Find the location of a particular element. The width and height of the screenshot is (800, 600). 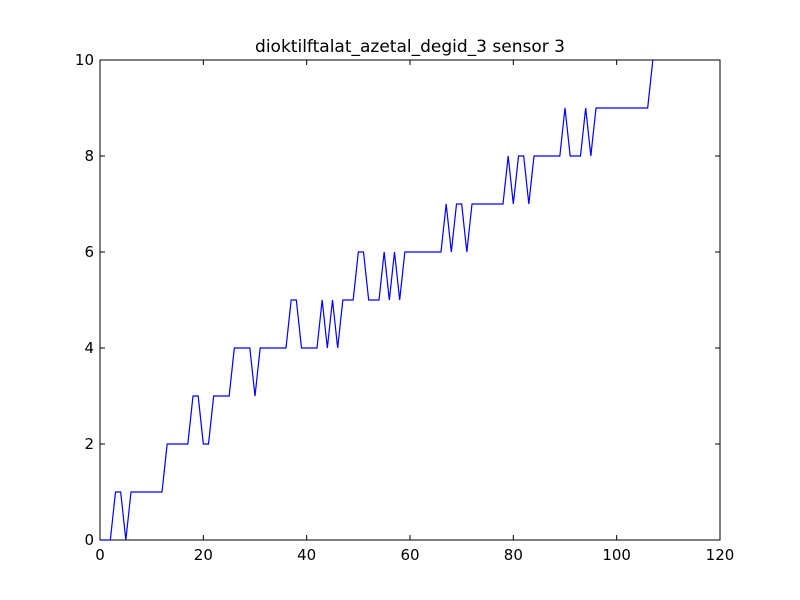

y-tick-label: 2 is located at coordinates (89, 444).